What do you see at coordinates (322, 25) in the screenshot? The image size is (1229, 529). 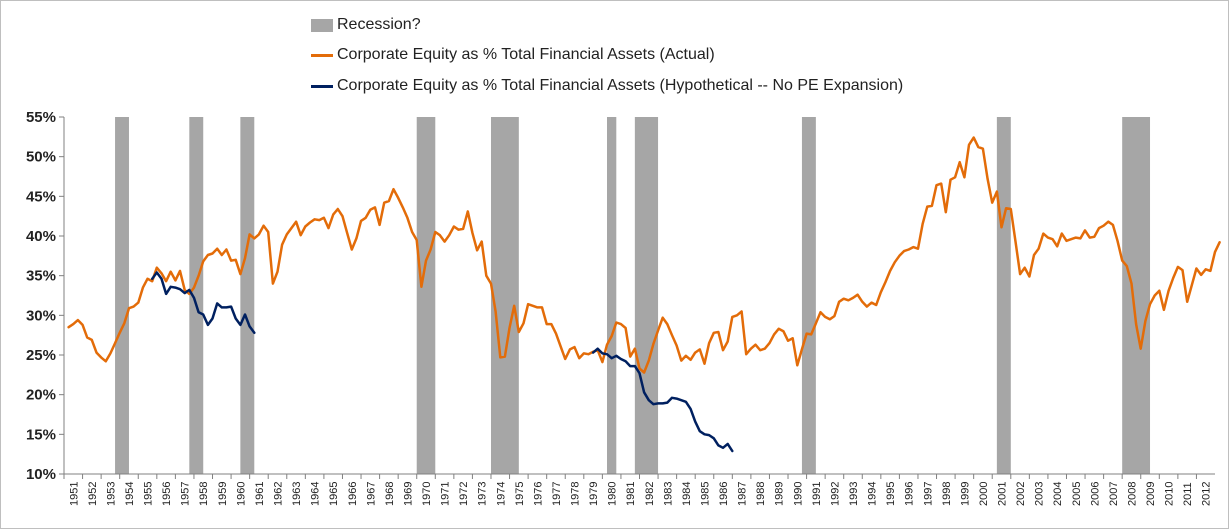 I see `recession-swatch` at bounding box center [322, 25].